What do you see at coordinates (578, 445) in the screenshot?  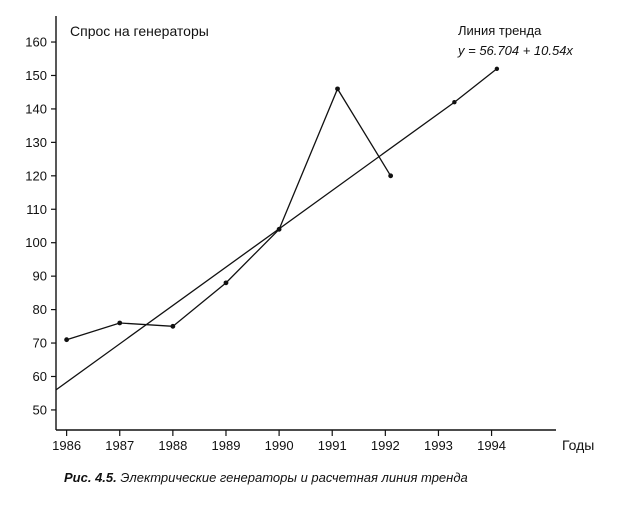 I see `x-axis-title: Годы` at bounding box center [578, 445].